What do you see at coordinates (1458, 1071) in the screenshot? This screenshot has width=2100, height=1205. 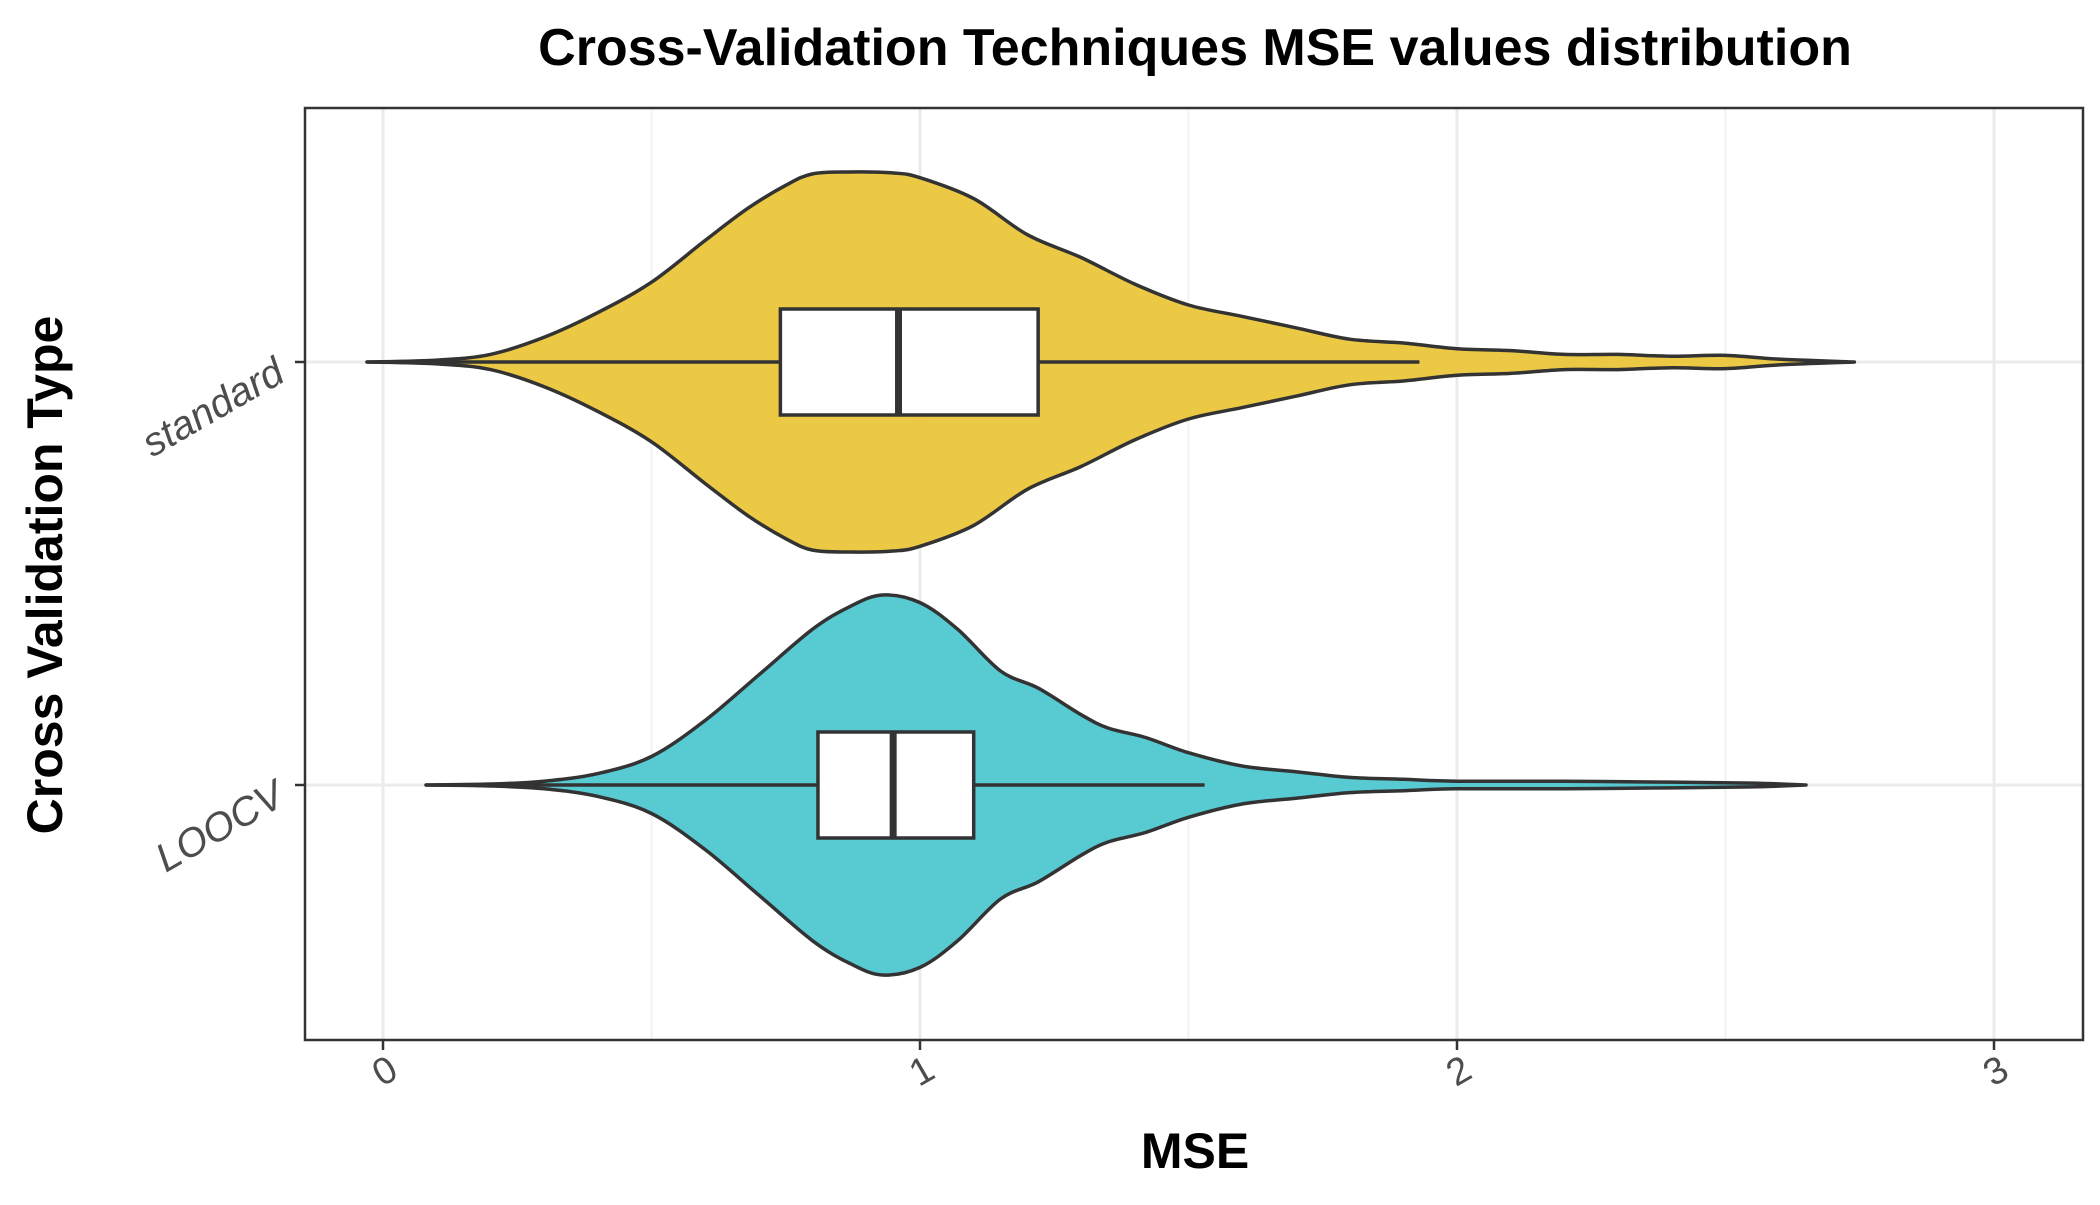 I see `x-tick-label: 2` at bounding box center [1458, 1071].